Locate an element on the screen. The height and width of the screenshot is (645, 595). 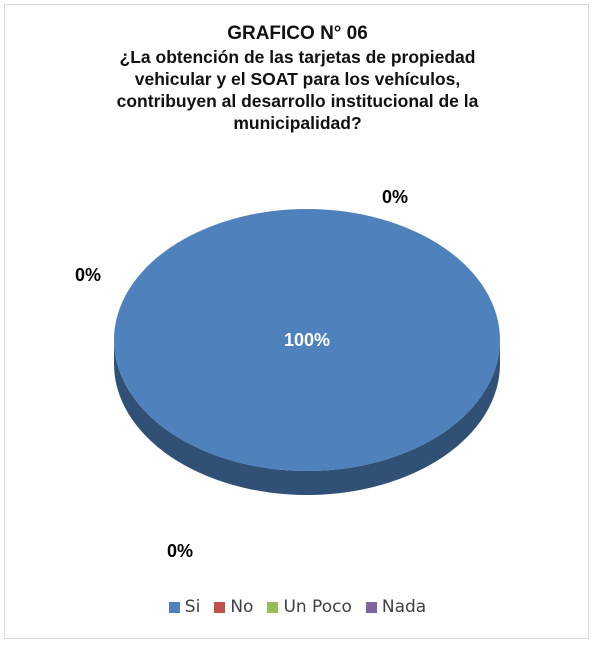
chart-title: GRAFICO N° 06 is located at coordinates (297, 33).